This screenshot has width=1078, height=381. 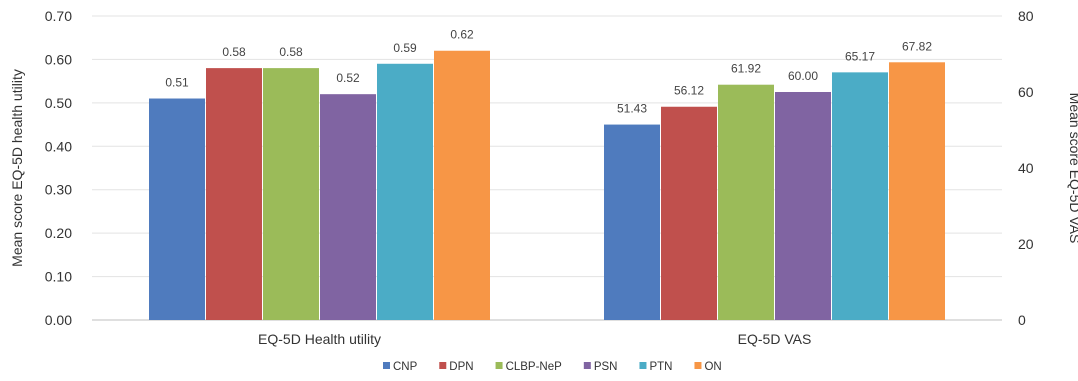 What do you see at coordinates (461, 367) in the screenshot?
I see `legend-label: DPN` at bounding box center [461, 367].